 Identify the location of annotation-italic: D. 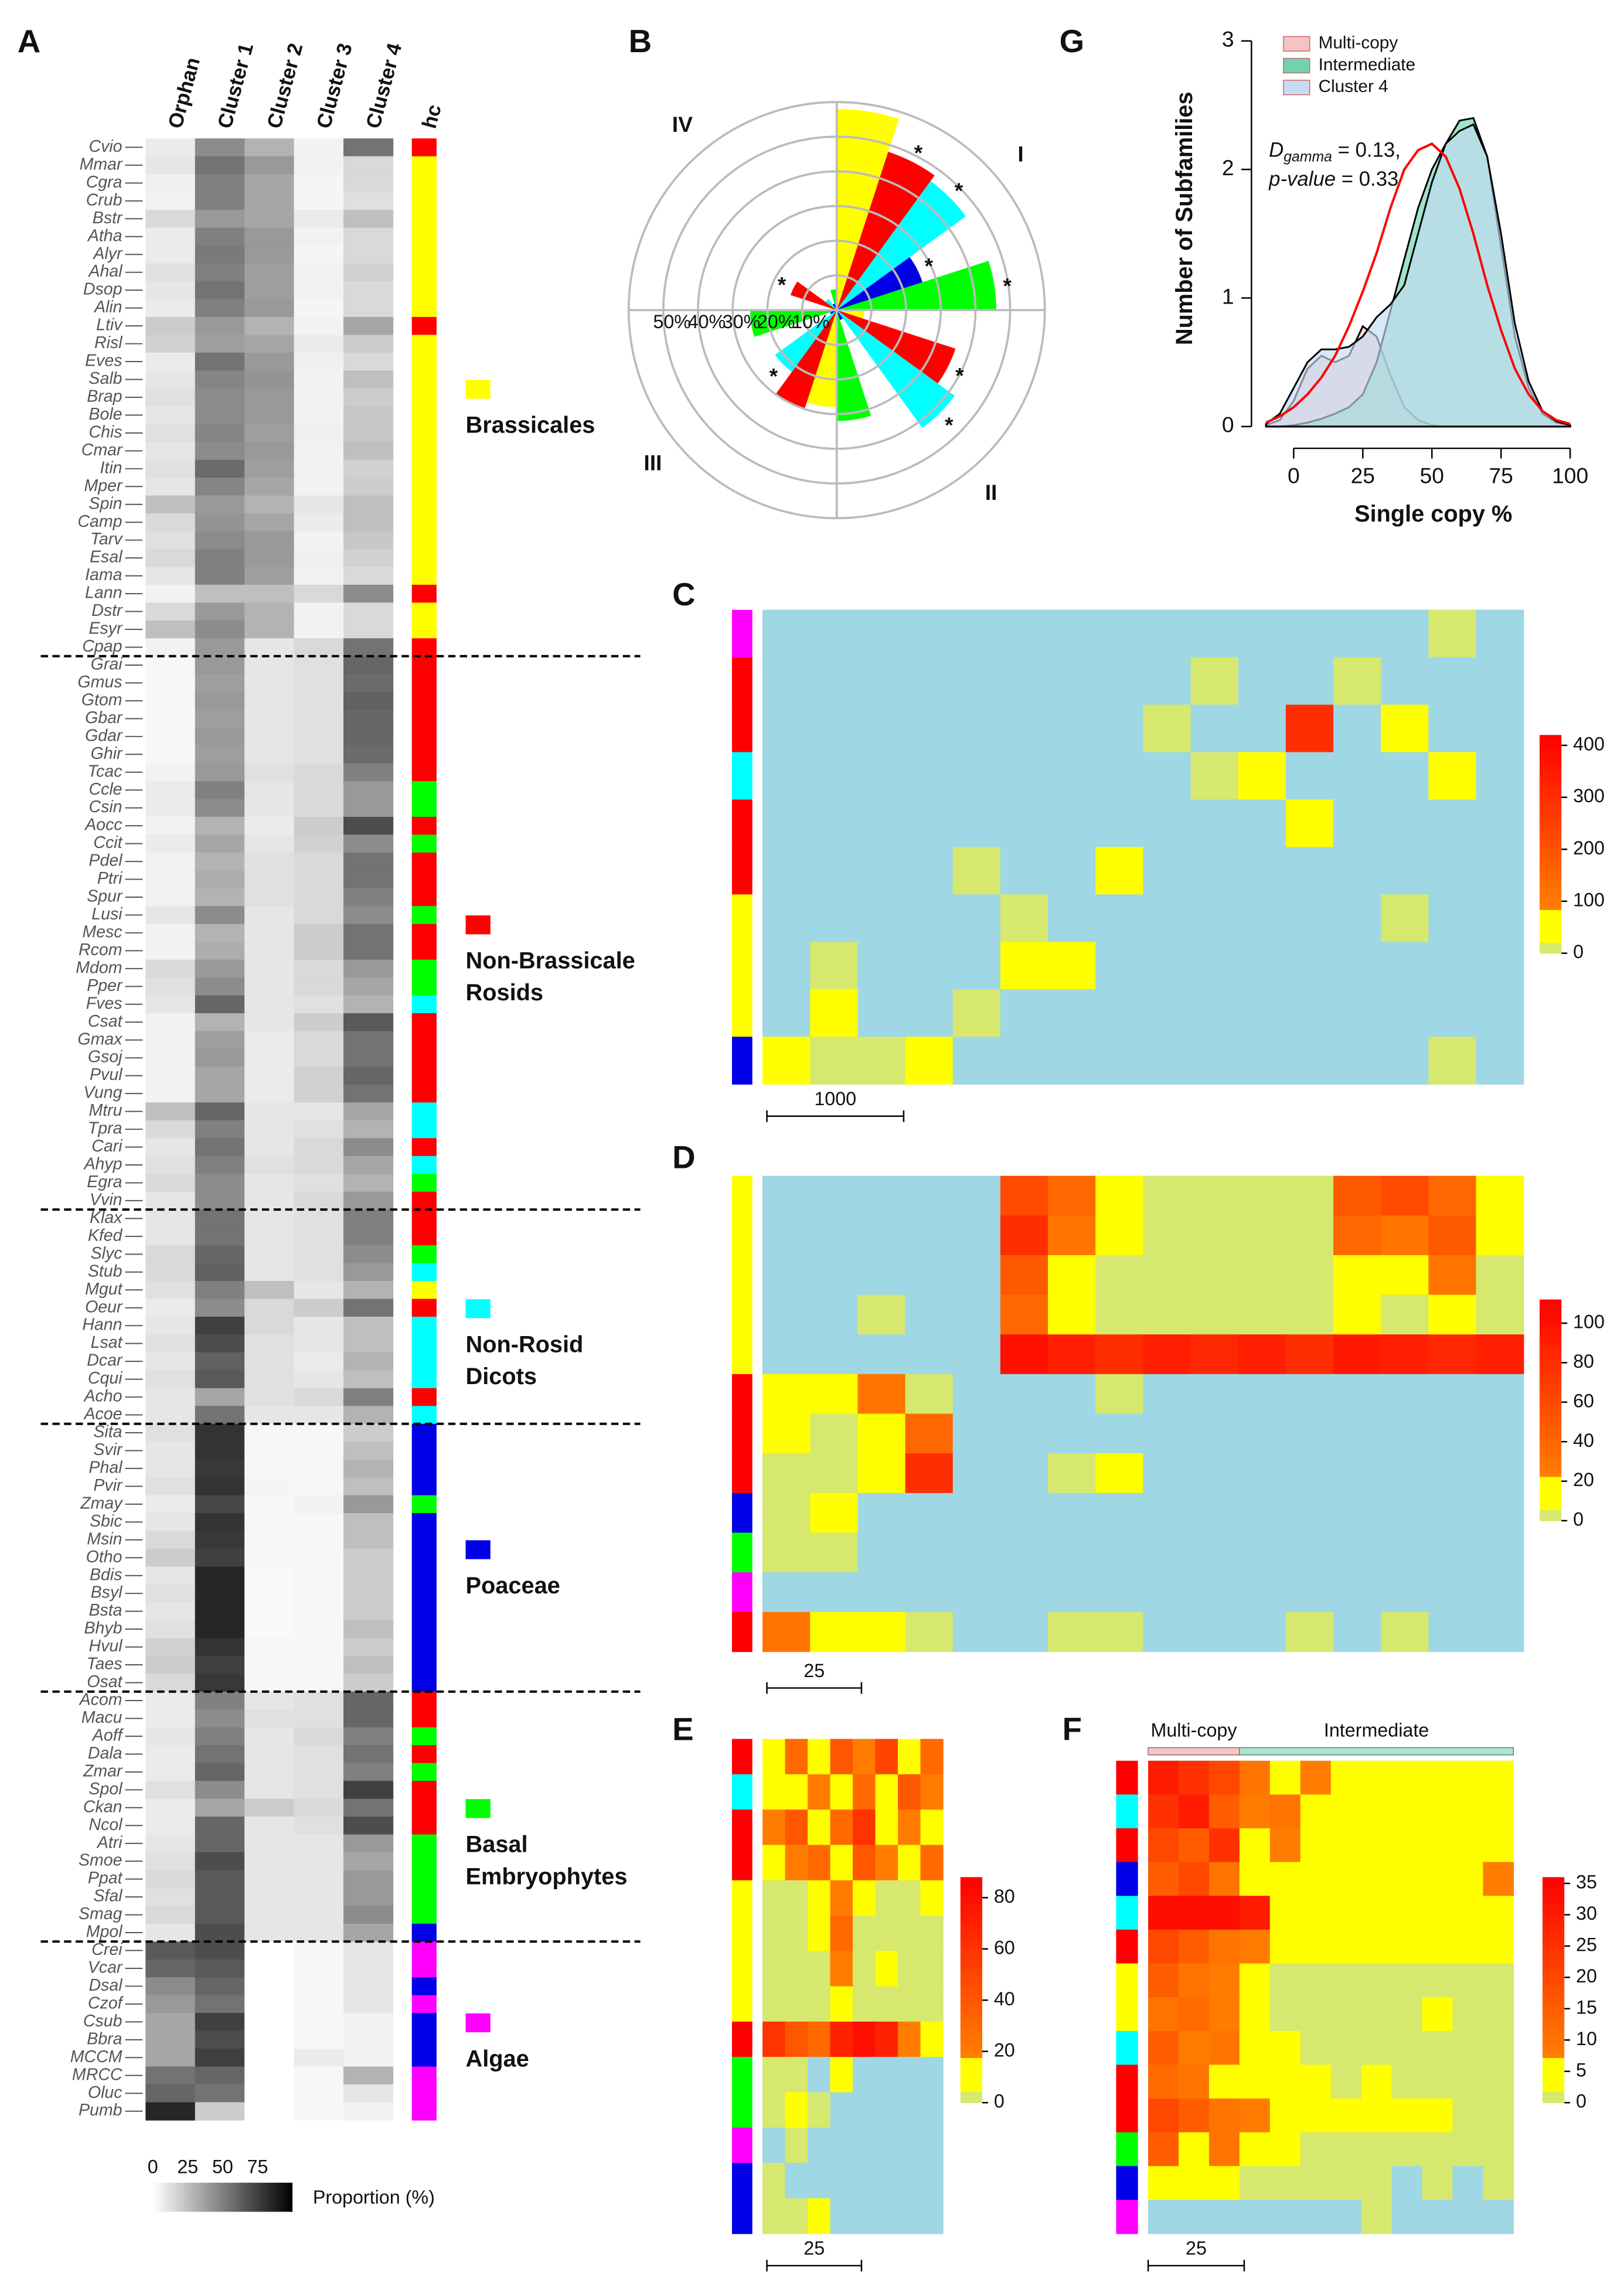
(1276, 150).